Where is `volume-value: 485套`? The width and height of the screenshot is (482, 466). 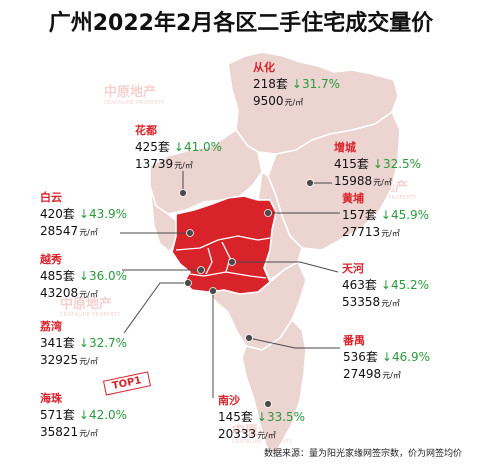 volume-value: 485套 is located at coordinates (57, 276).